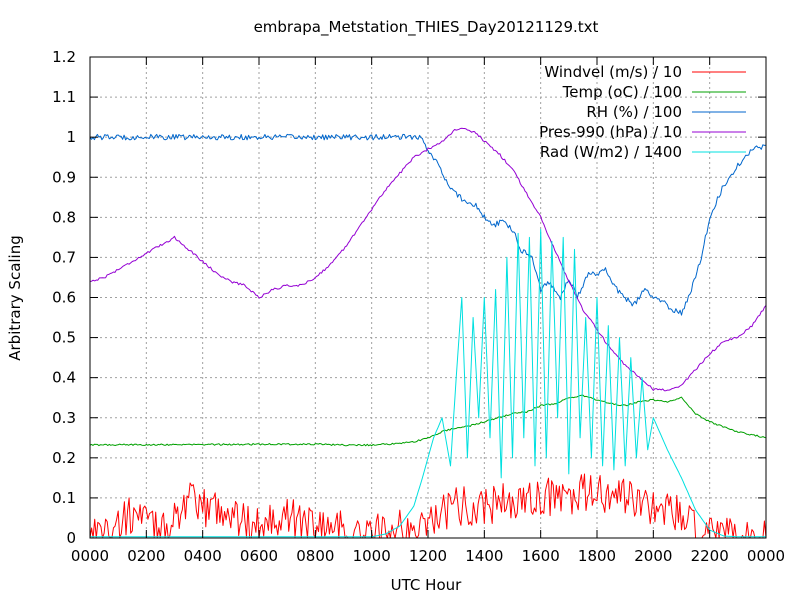  What do you see at coordinates (71, 538) in the screenshot?
I see `y-tick-label: 0` at bounding box center [71, 538].